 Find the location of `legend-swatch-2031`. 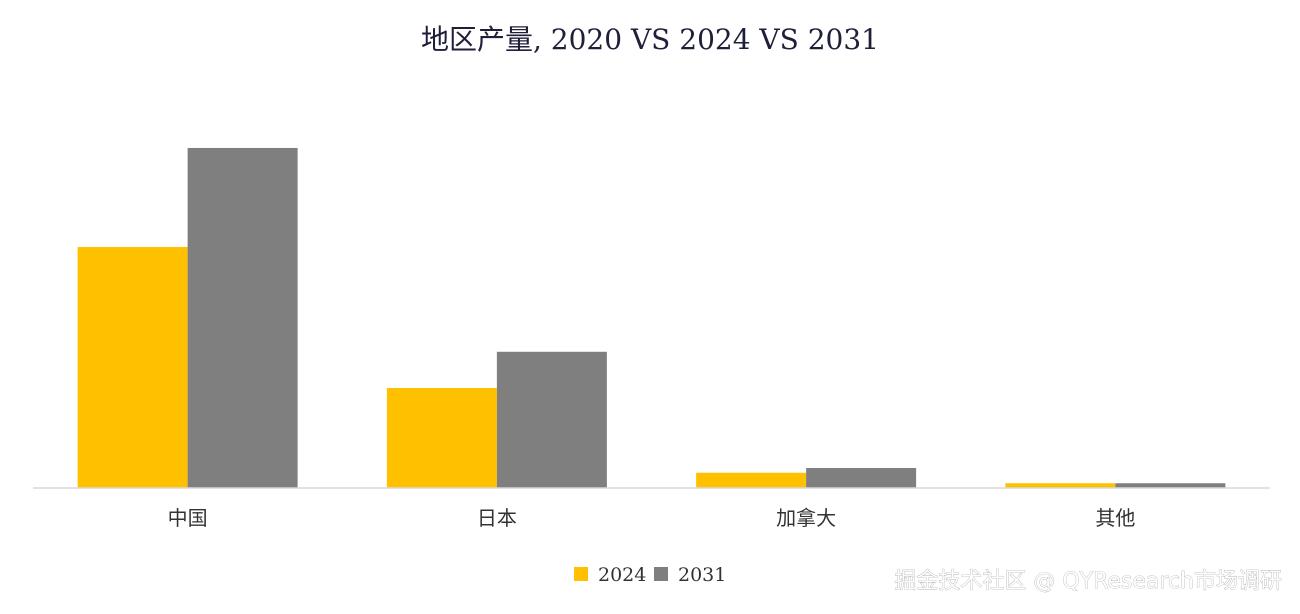

legend-swatch-2031 is located at coordinates (661, 574).